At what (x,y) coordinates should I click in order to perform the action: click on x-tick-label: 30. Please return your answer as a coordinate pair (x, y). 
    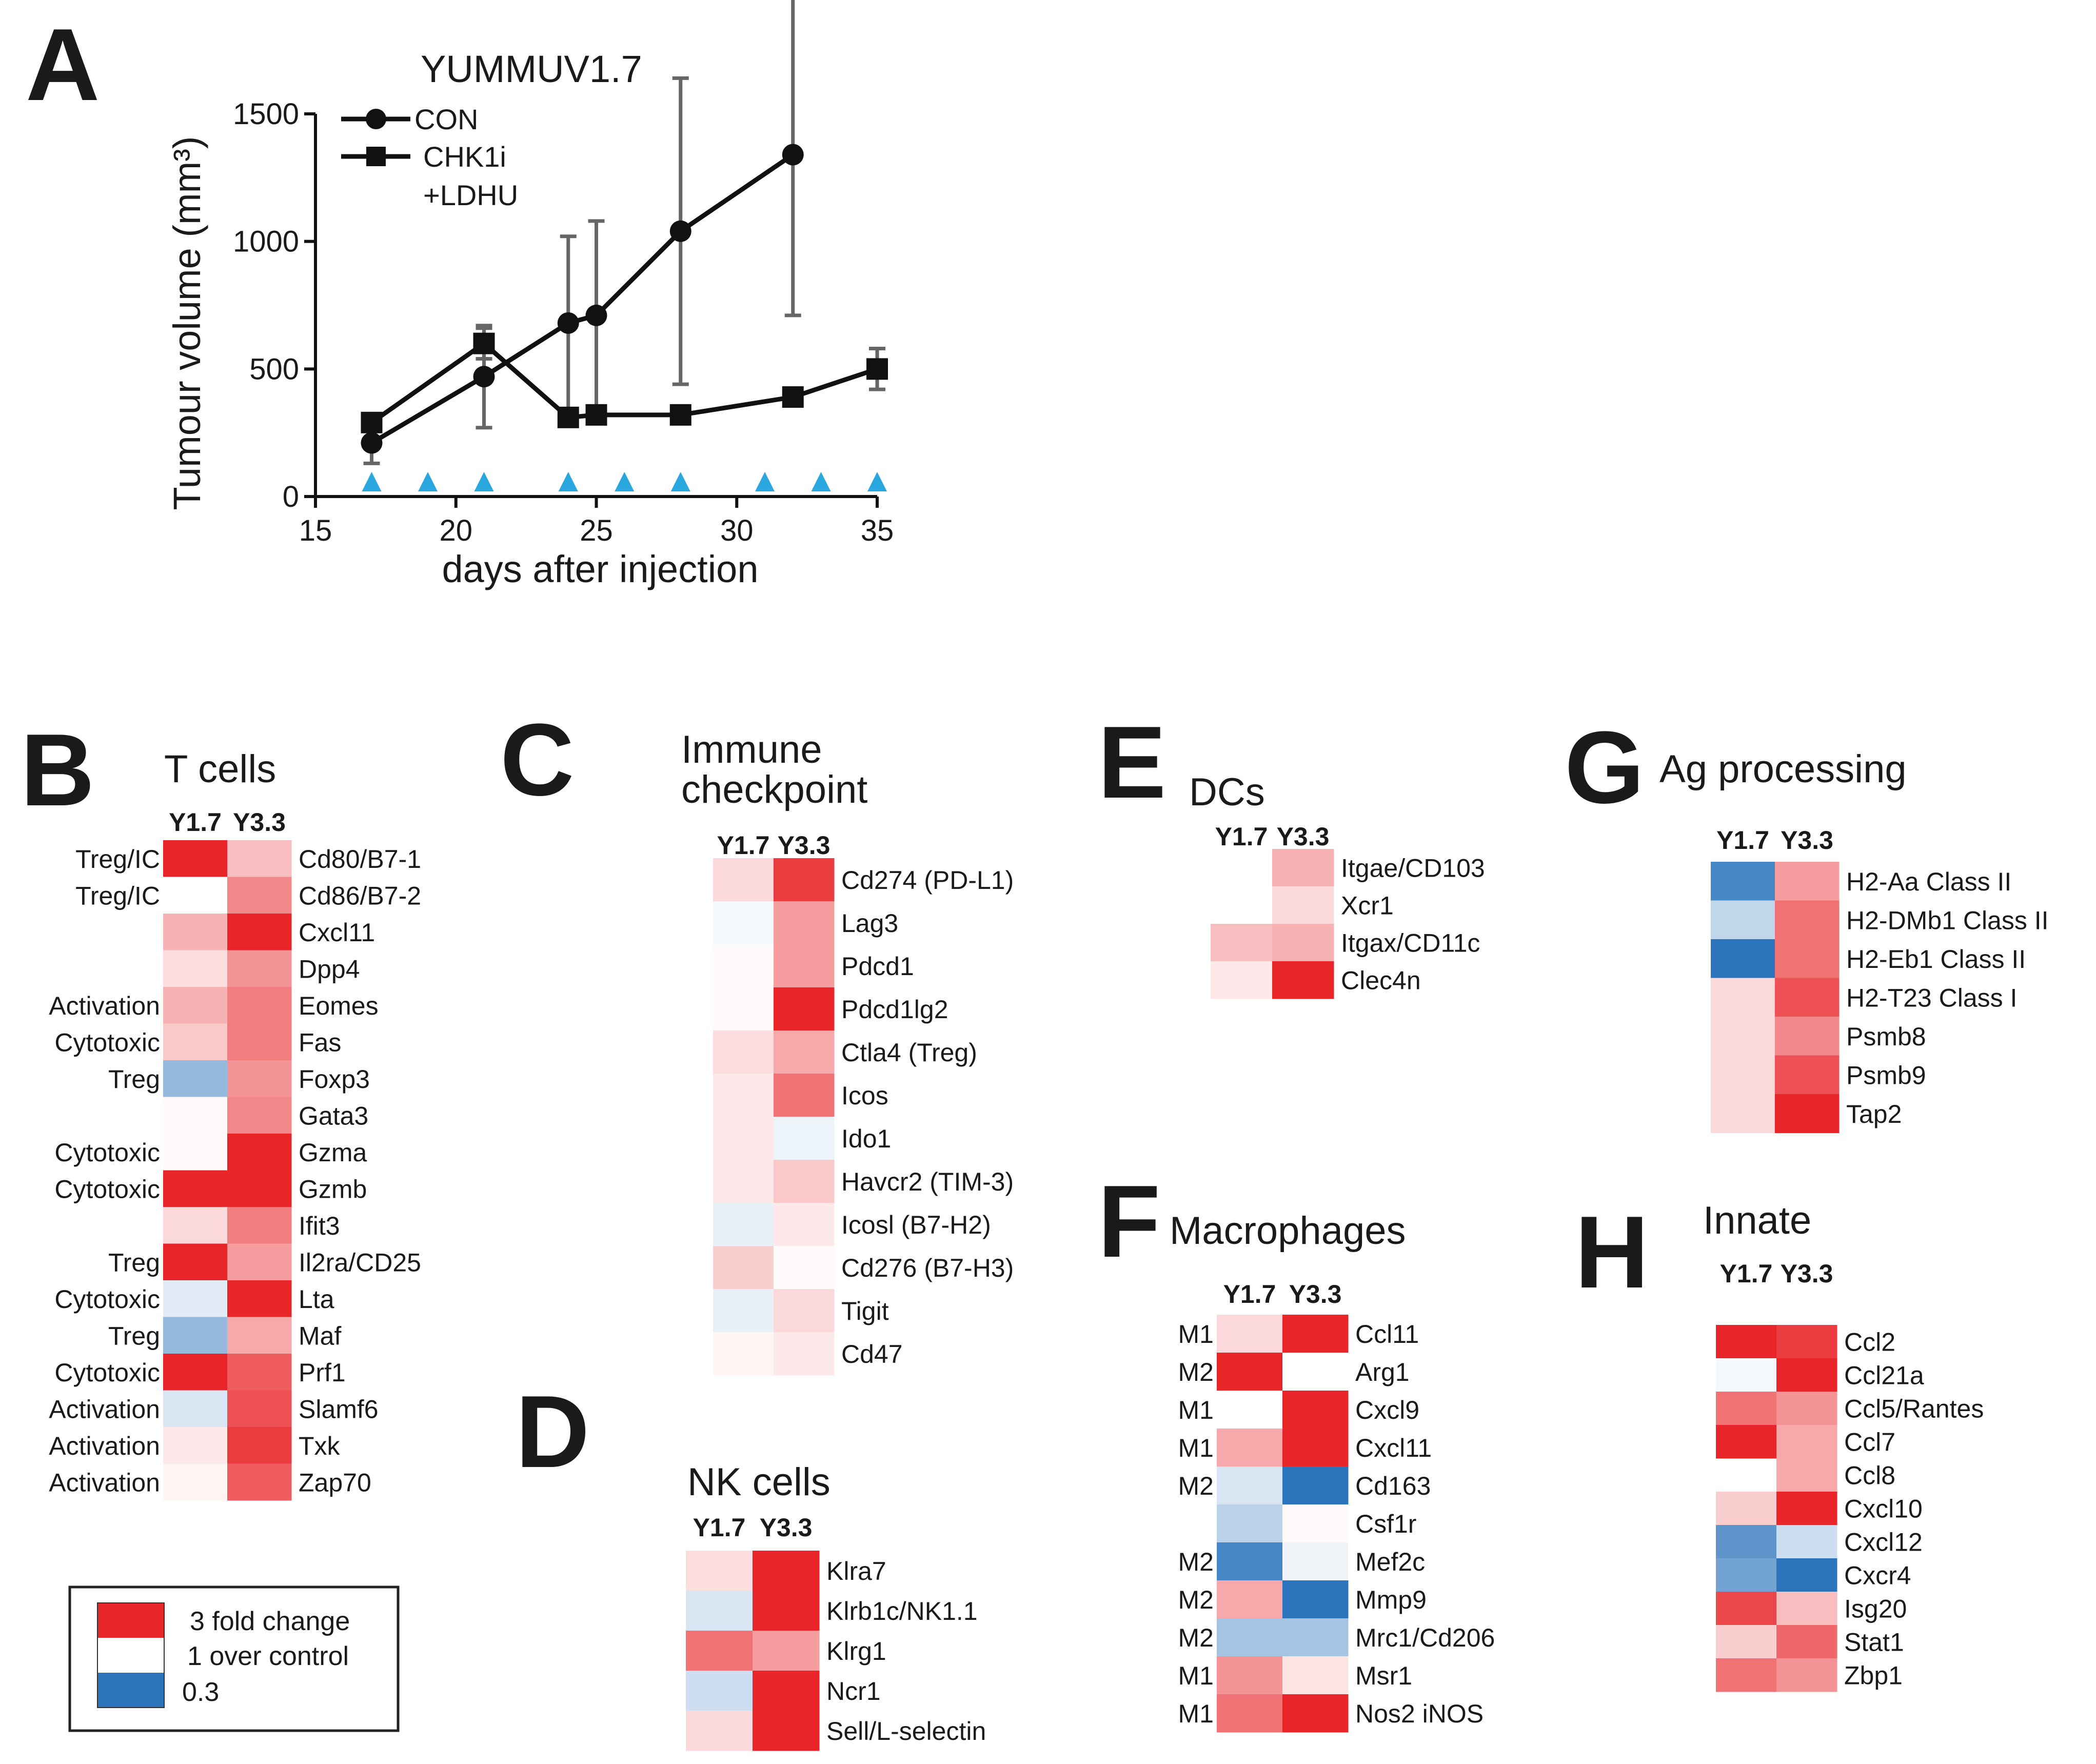
    Looking at the image, I should click on (737, 530).